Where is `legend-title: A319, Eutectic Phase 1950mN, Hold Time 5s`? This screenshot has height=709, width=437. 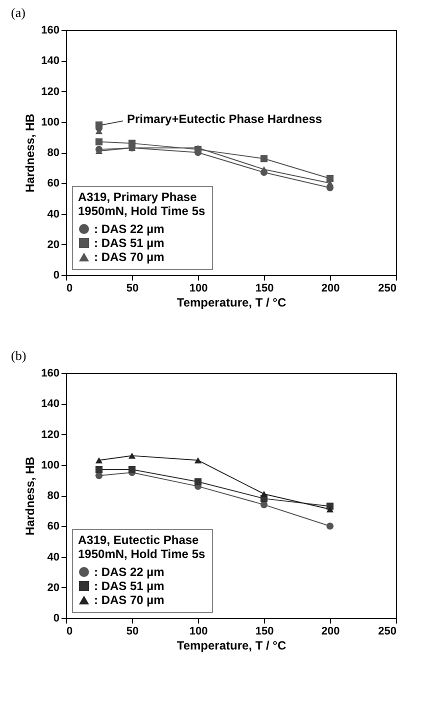
legend-title: A319, Eutectic Phase 1950mN, Hold Time 5s is located at coordinates (142, 547).